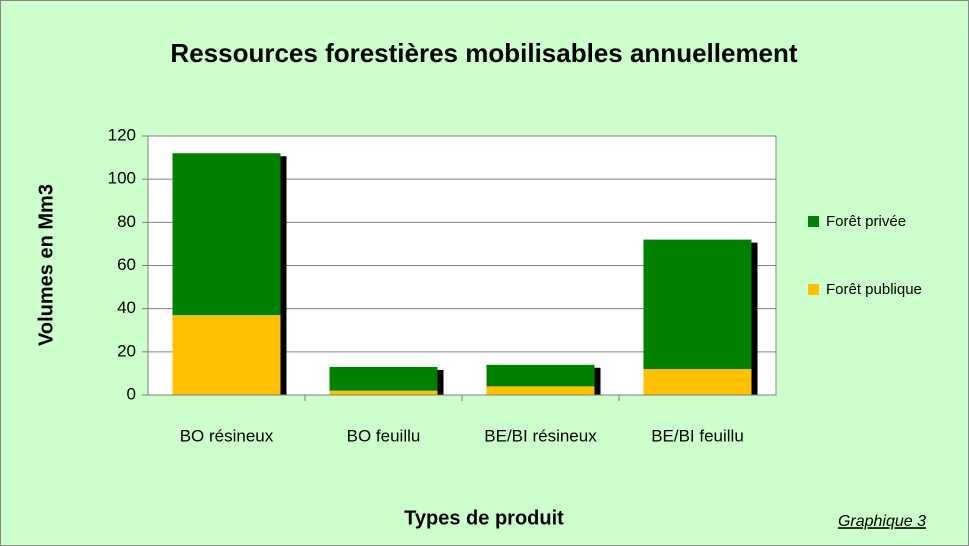 The width and height of the screenshot is (969, 546). Describe the element at coordinates (384, 435) in the screenshot. I see `x-tick-label: BO feuillu` at that location.